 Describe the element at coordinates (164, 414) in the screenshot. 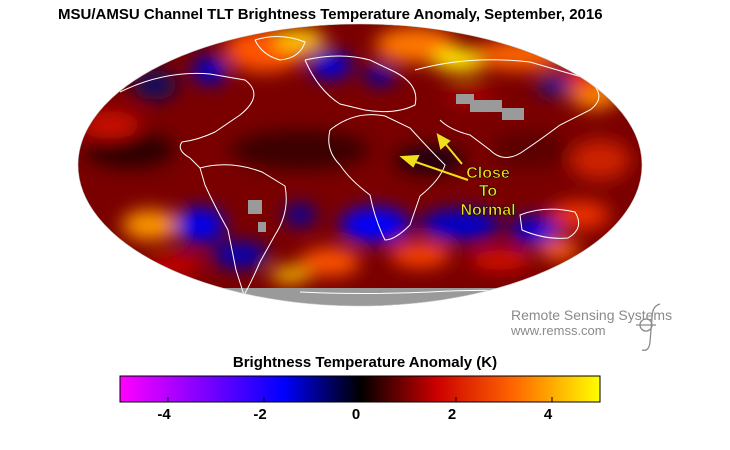

I see `colorbar-tick-label: -4` at that location.